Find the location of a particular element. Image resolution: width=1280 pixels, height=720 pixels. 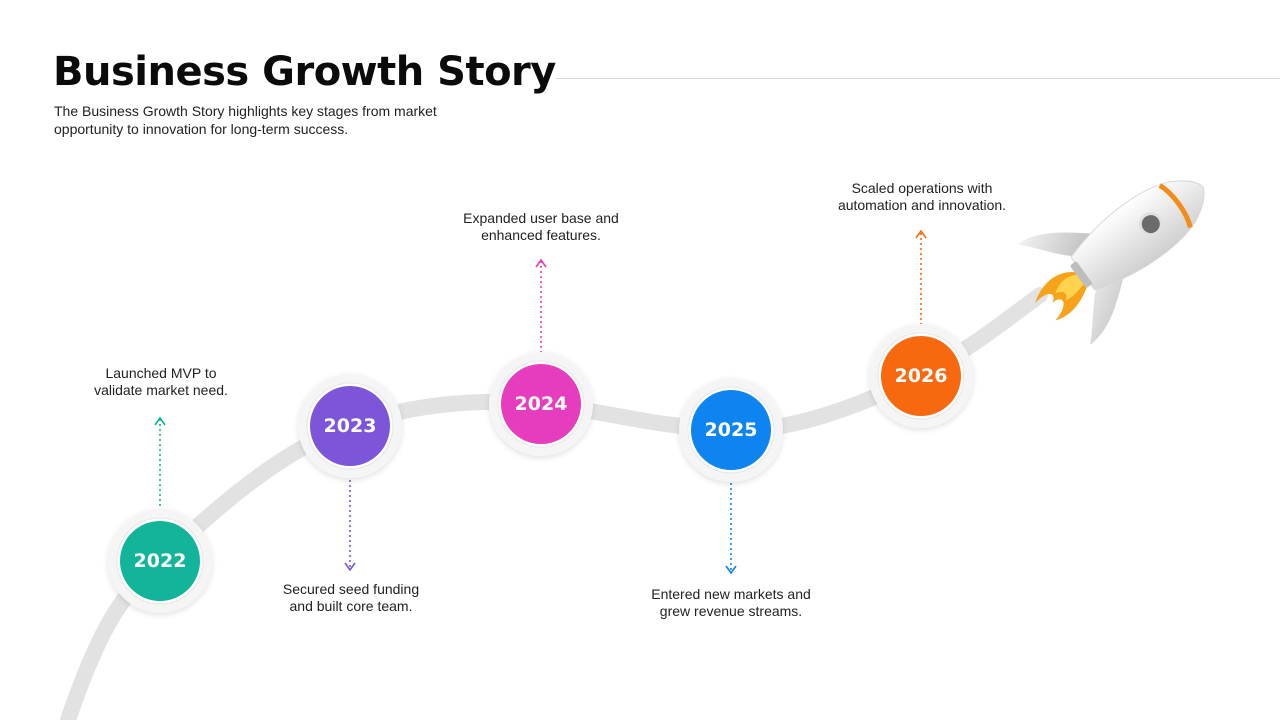

rocket-icon is located at coordinates (1111, 262).